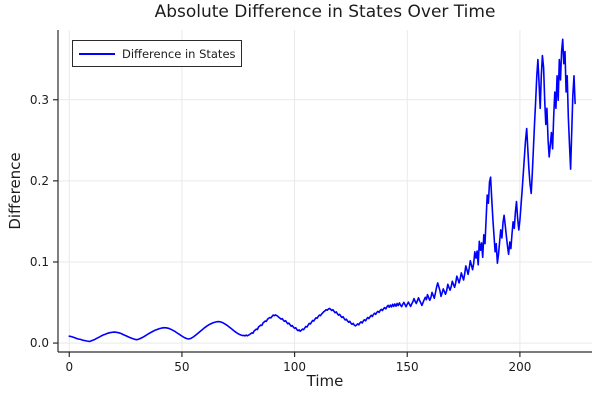 The width and height of the screenshot is (600, 400). I want to click on legend-label: Difference in States, so click(179, 53).